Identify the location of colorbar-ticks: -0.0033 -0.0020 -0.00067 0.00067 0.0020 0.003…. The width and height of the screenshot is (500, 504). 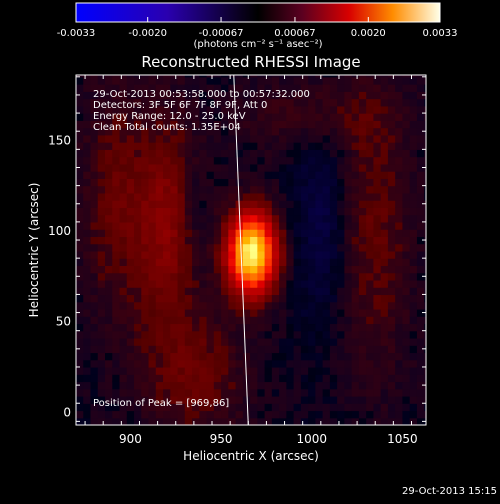
(257, 28).